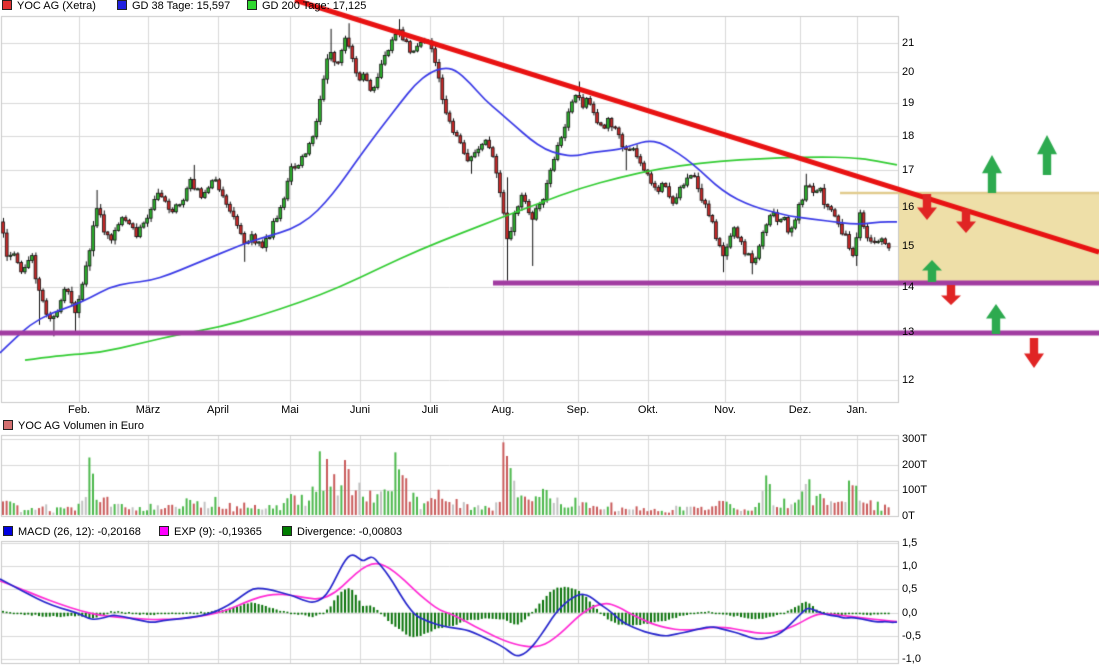 This screenshot has width=1099, height=670. What do you see at coordinates (314, 6) in the screenshot?
I see `legend-label-gd200: GD 200 Tage: 17,125` at bounding box center [314, 6].